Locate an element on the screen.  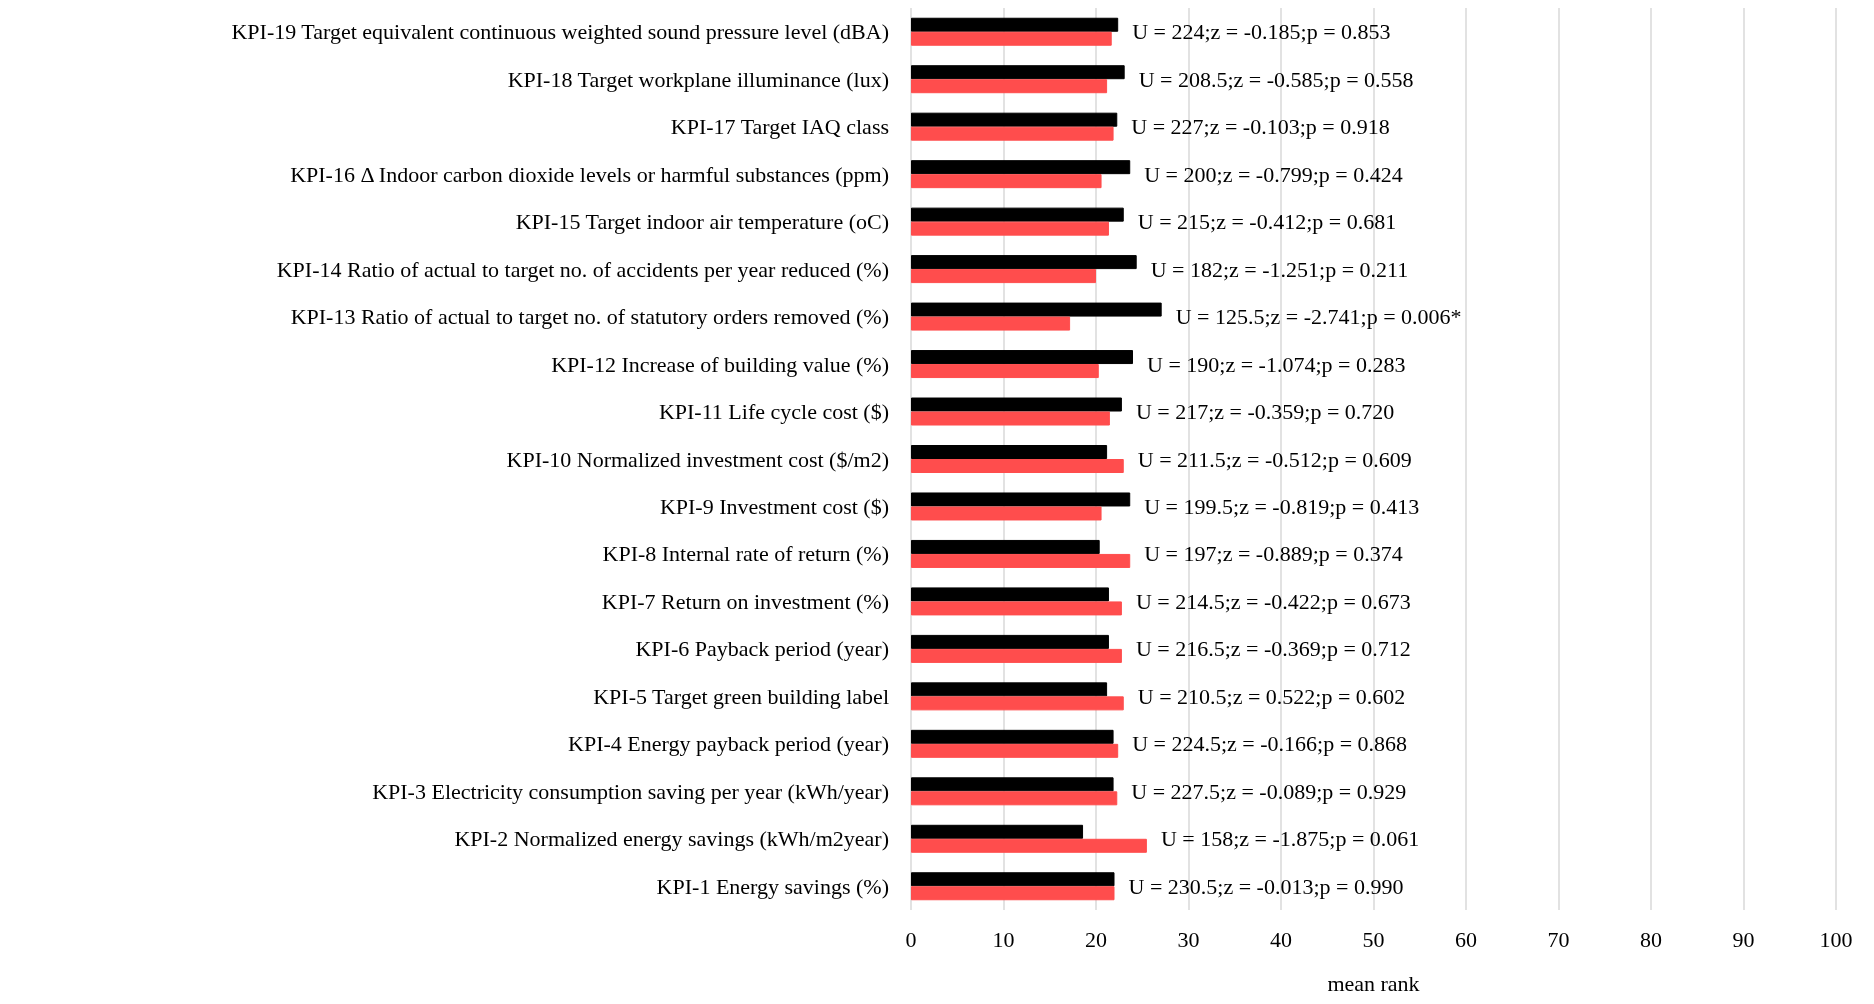
y-tick-label: KPI-2 Normalized energy savings (kWh/m2year) is located at coordinates (671, 839).